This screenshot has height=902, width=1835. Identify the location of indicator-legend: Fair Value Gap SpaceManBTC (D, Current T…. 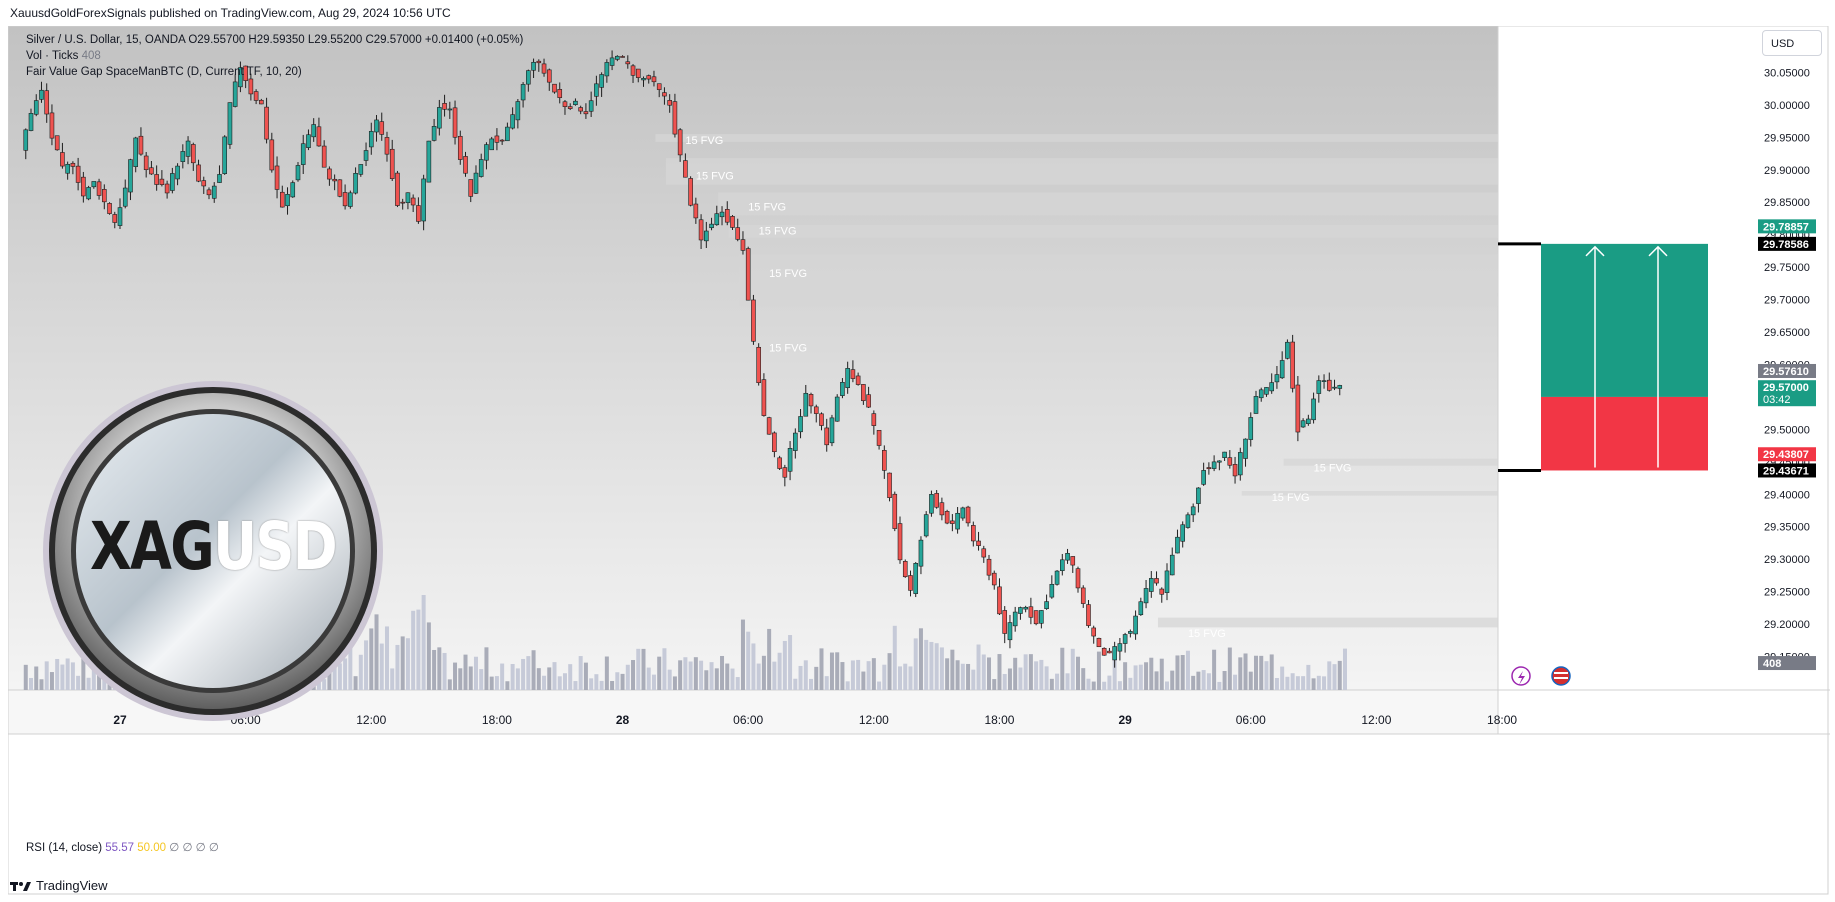
(164, 72).